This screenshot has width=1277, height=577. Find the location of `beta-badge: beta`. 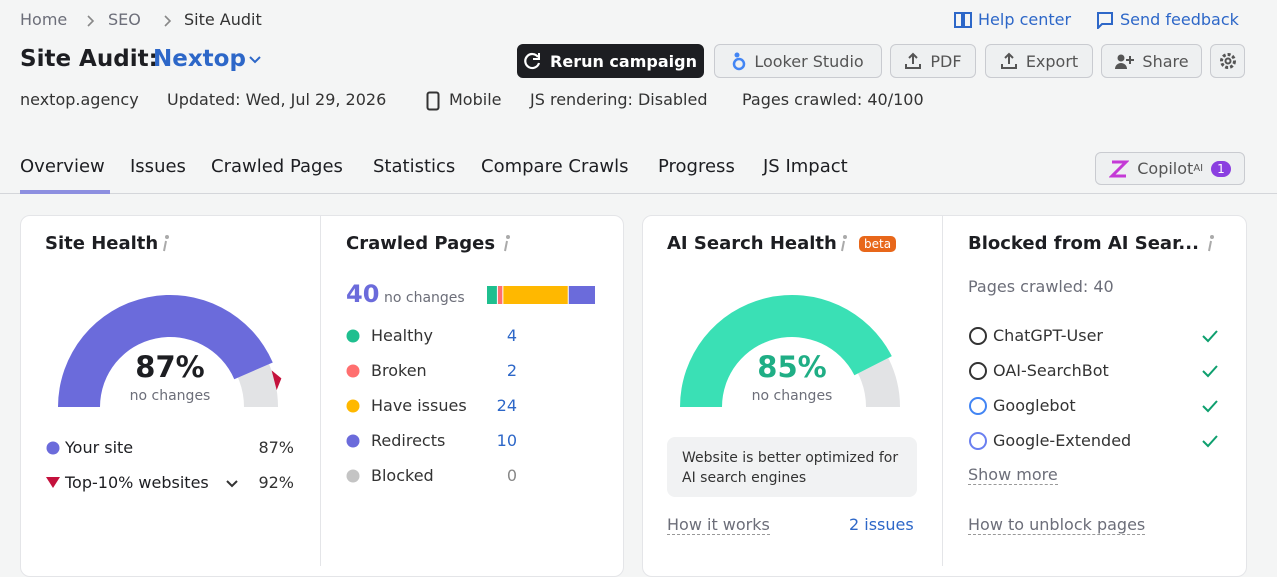

beta-badge: beta is located at coordinates (878, 244).